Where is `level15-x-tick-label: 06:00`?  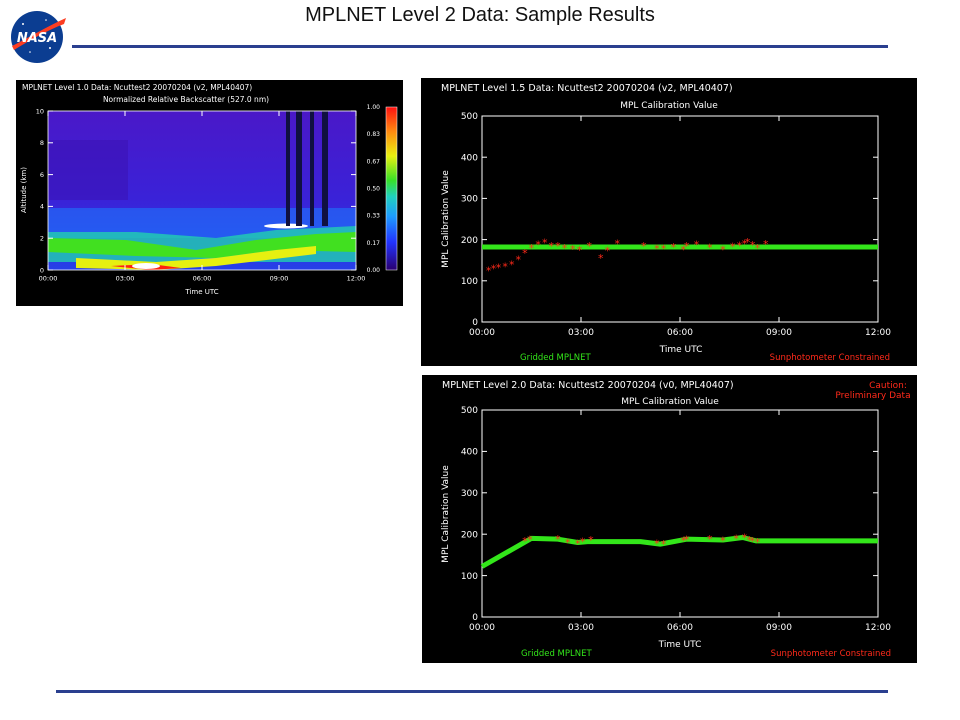
level15-x-tick-label: 06:00 is located at coordinates (680, 333).